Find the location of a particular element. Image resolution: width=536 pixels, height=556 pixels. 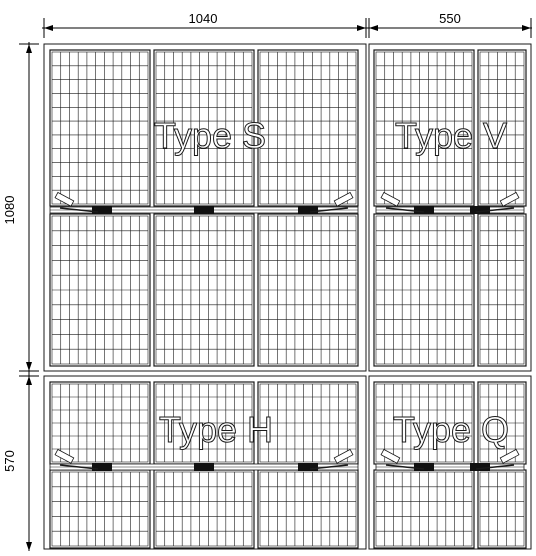

panel-type-q is located at coordinates (450, 462).